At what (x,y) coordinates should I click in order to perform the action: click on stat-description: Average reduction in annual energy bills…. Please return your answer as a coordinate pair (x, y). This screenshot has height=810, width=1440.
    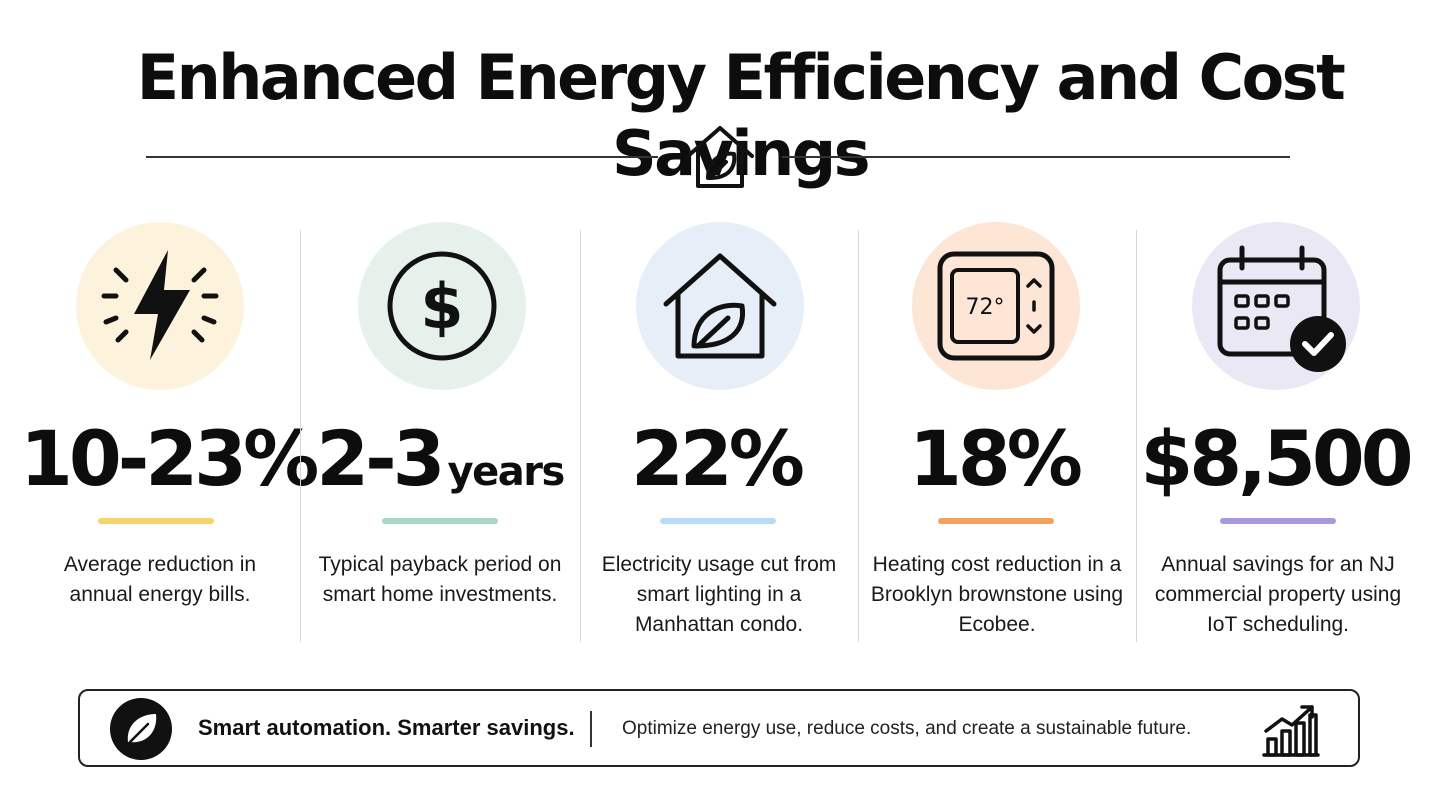
    Looking at the image, I should click on (160, 579).